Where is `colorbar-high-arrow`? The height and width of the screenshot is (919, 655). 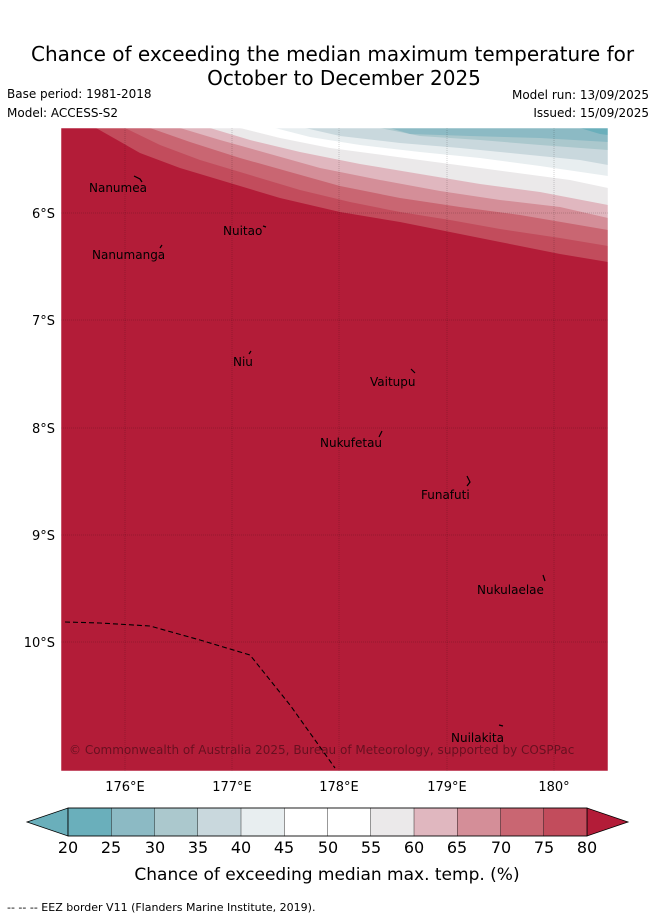
colorbar-high-arrow is located at coordinates (608, 822).